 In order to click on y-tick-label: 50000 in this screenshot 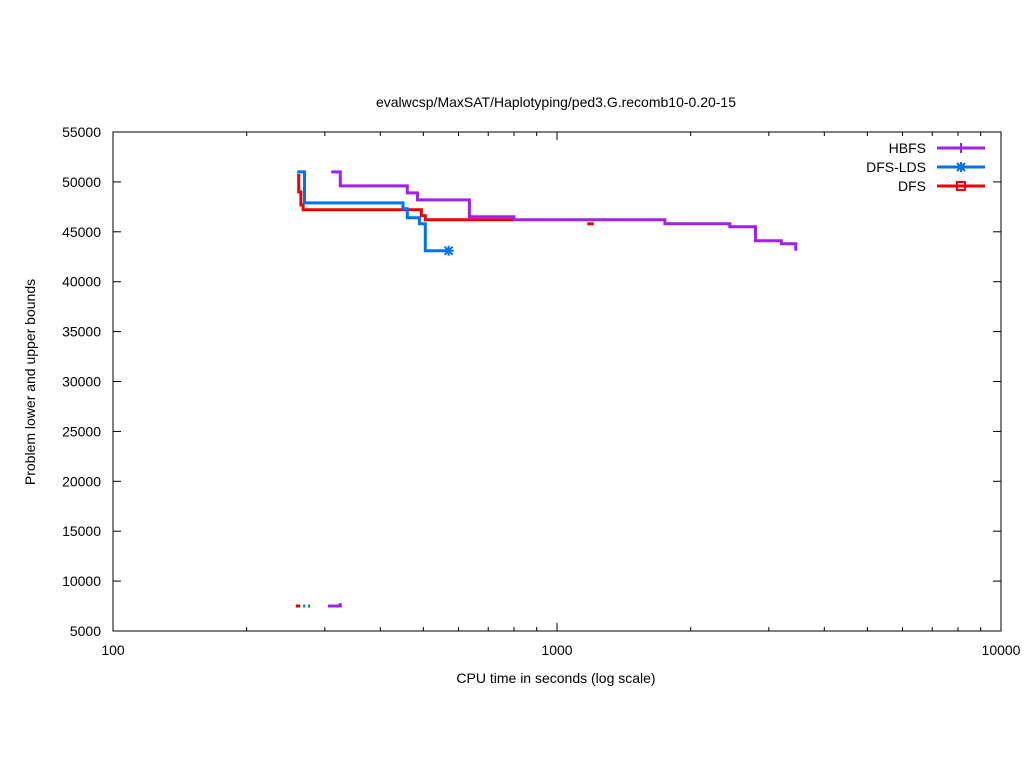, I will do `click(81, 182)`.